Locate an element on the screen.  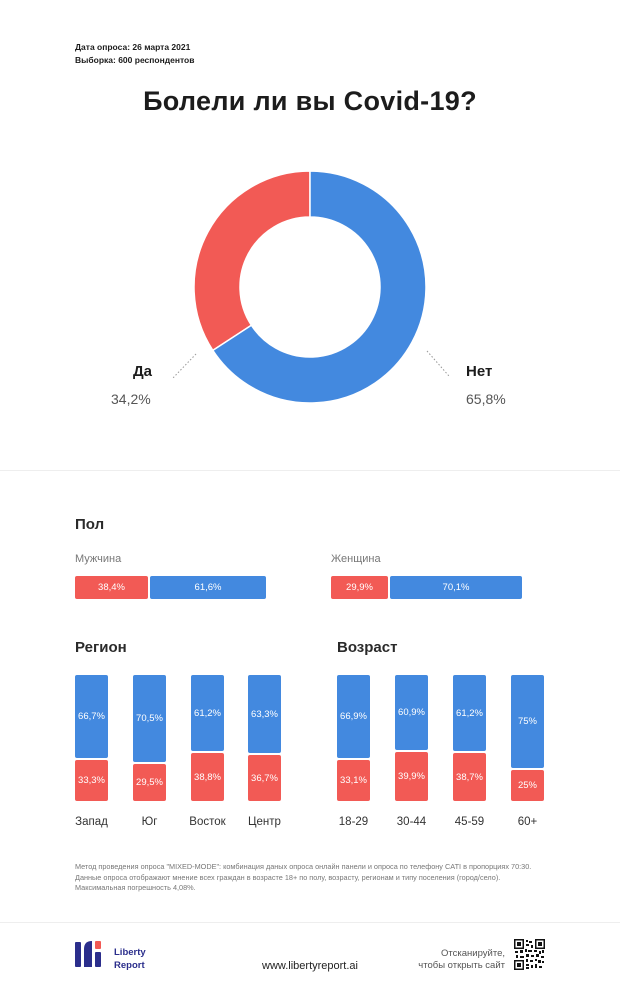
qr-code-icon is located at coordinates (529, 954).